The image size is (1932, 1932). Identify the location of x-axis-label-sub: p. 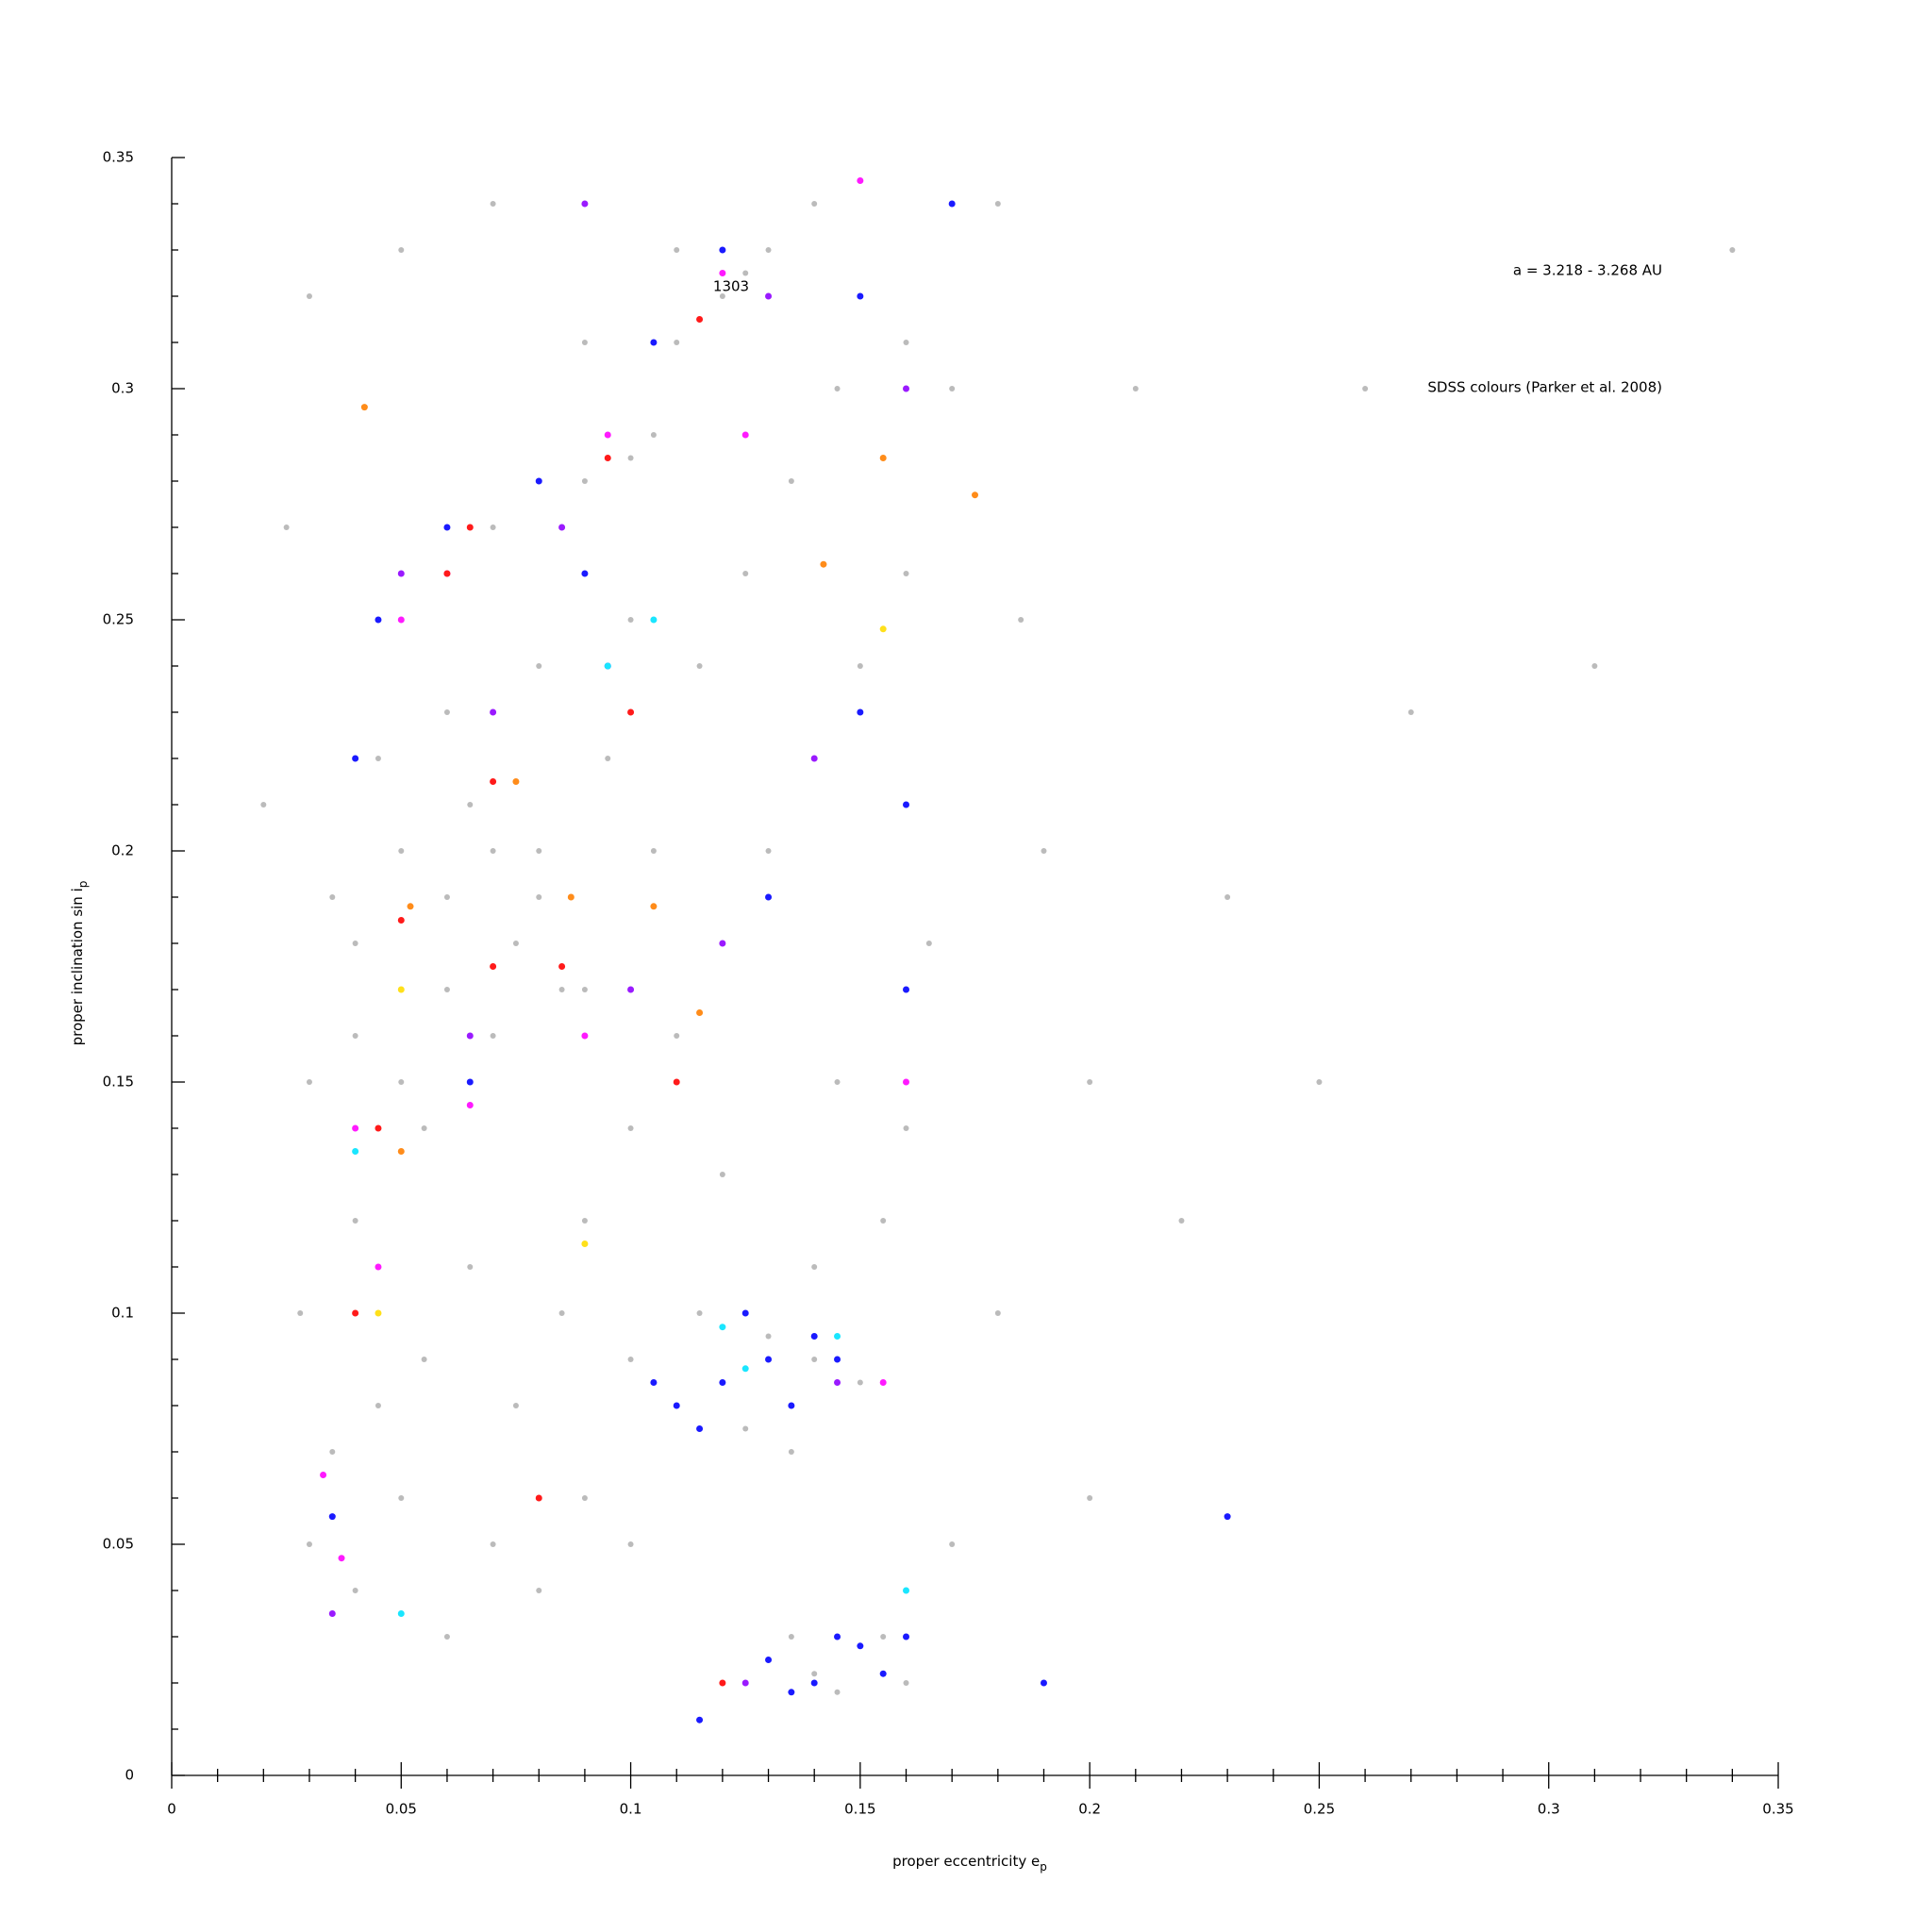
(1043, 1867).